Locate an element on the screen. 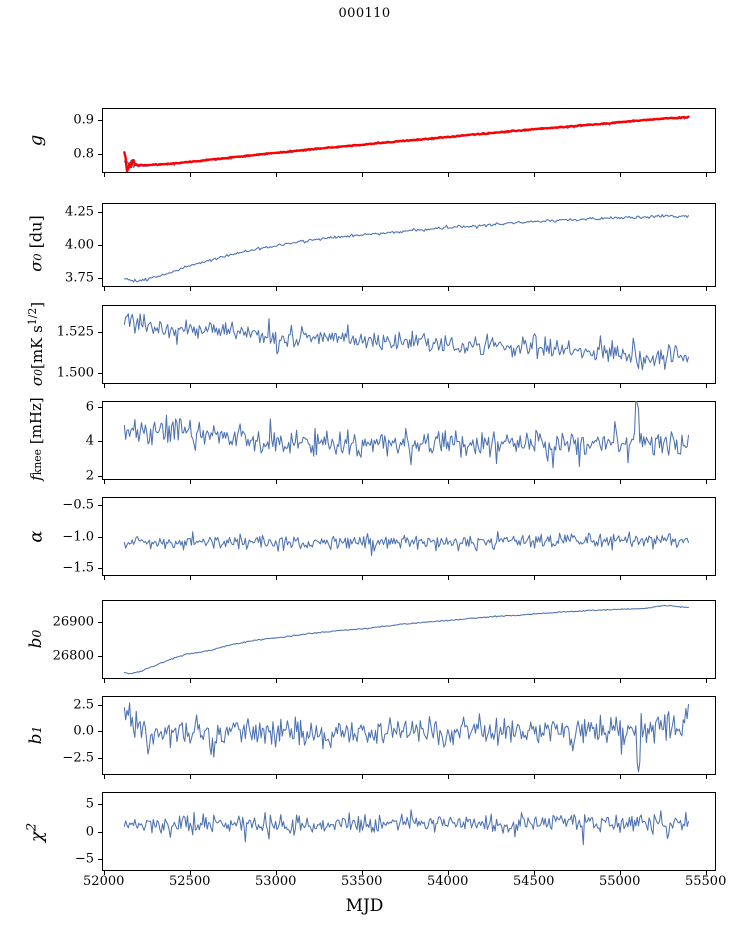 Image resolution: width=729 pixels, height=944 pixels. y-tick-label: 4.25 is located at coordinates (79, 212).